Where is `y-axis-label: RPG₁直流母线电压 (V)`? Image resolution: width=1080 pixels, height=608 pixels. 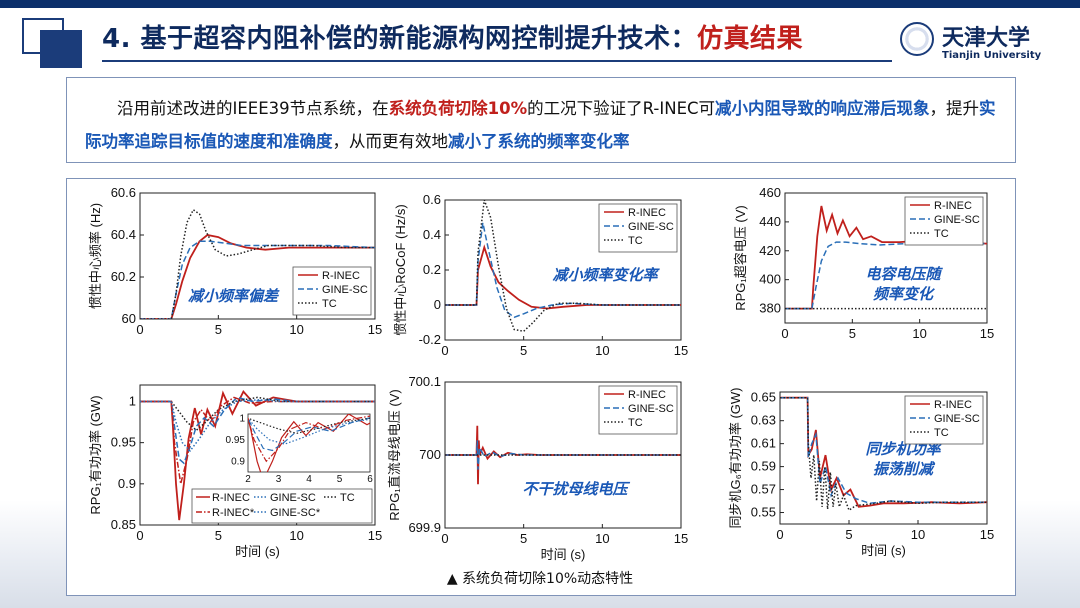 y-axis-label: RPG₁直流母线电压 (V) is located at coordinates (394, 455).